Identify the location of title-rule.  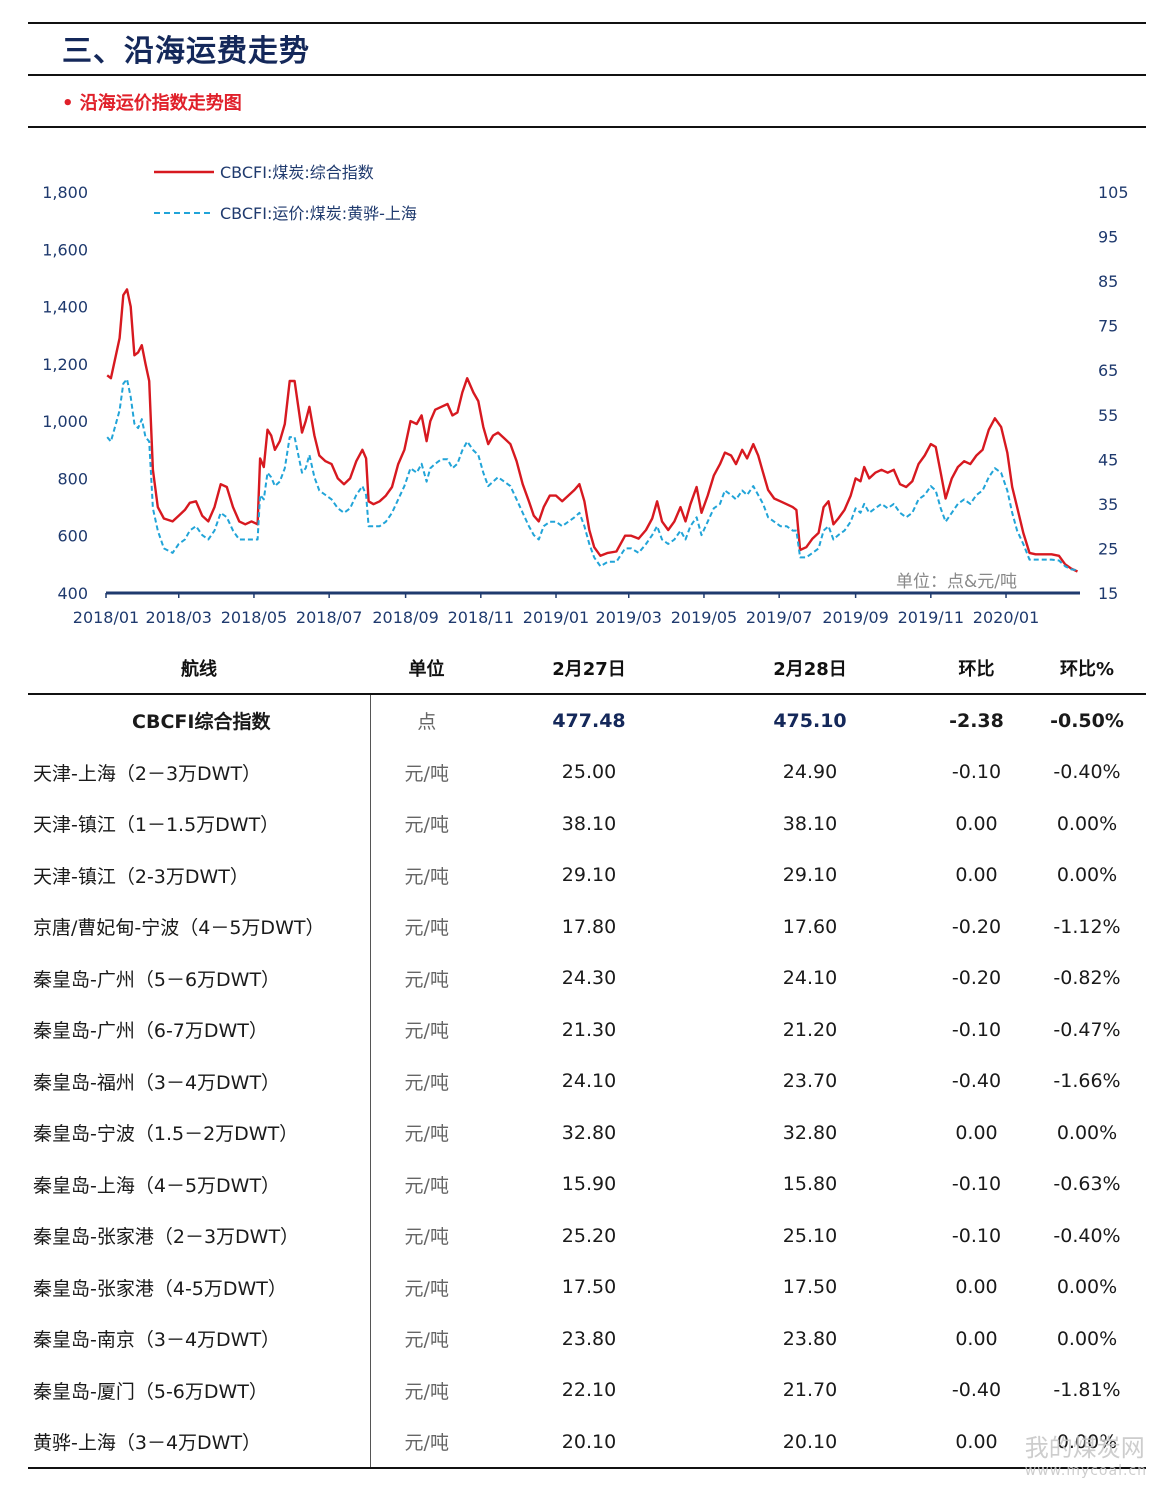
(587, 75).